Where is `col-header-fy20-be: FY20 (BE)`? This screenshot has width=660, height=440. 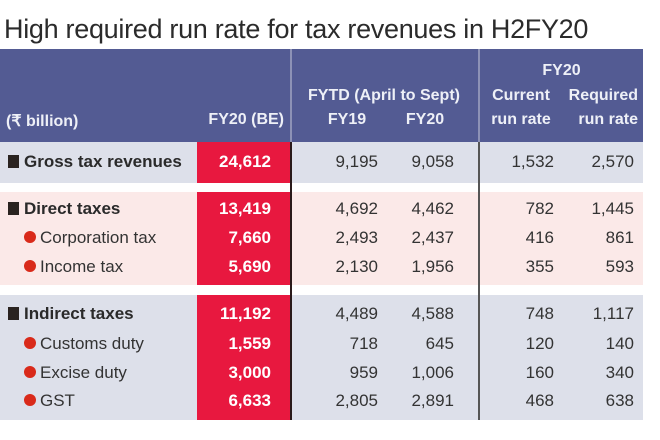
col-header-fy20-be: FY20 (BE) is located at coordinates (246, 119).